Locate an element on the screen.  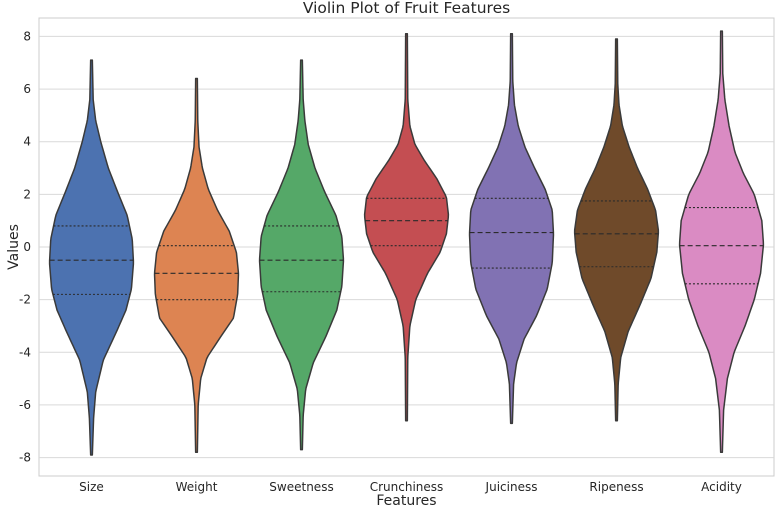
y-tick-label: 4 is located at coordinates (27, 142).